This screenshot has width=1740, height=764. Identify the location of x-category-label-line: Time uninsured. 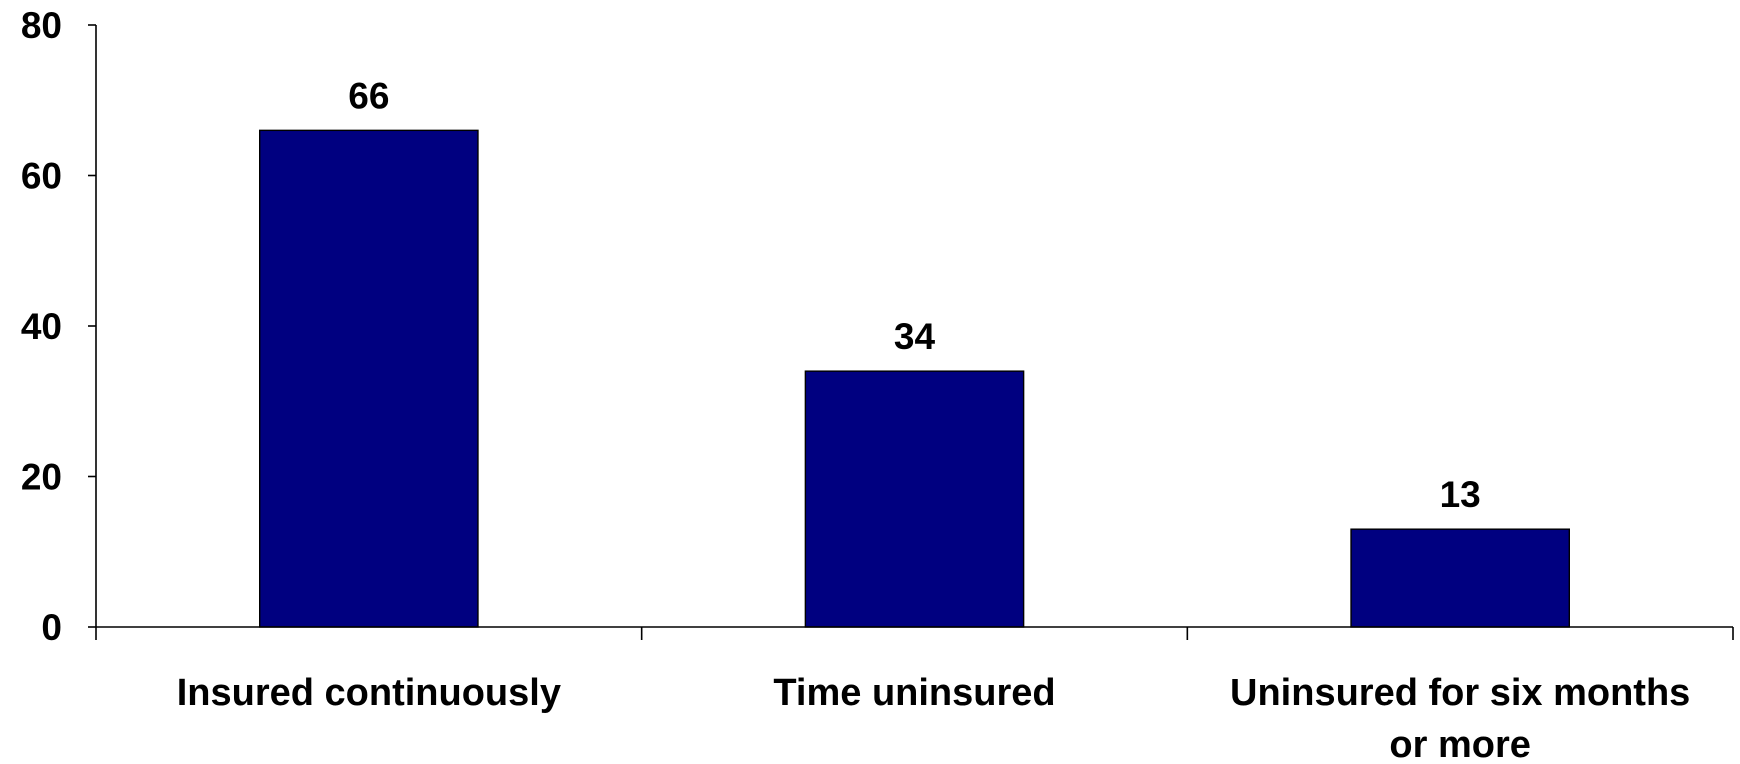
(914, 693).